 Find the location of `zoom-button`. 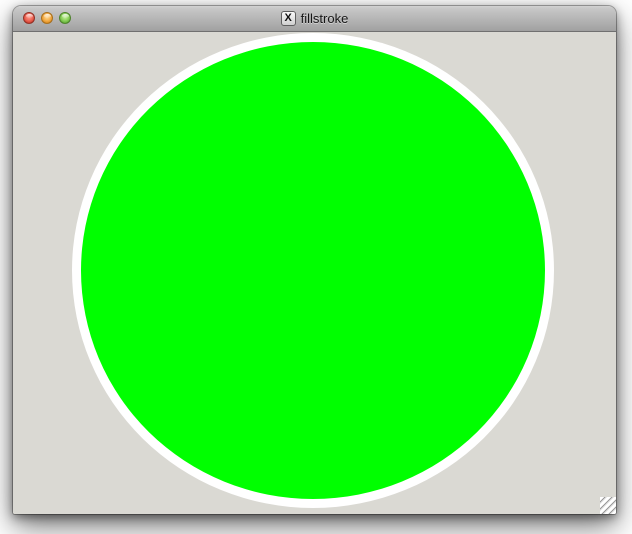

zoom-button is located at coordinates (65, 18).